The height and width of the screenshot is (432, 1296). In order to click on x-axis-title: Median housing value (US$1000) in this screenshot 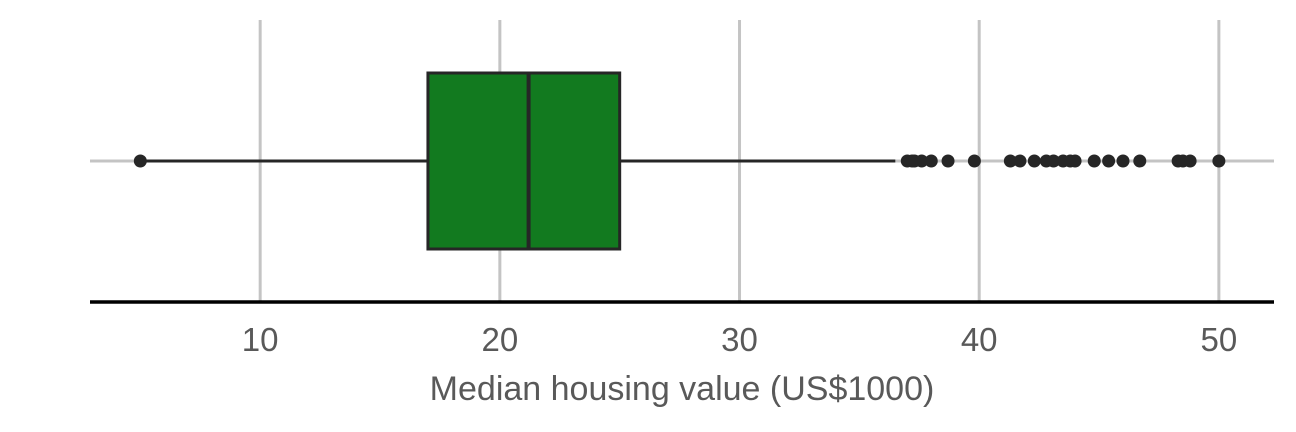, I will do `click(682, 389)`.